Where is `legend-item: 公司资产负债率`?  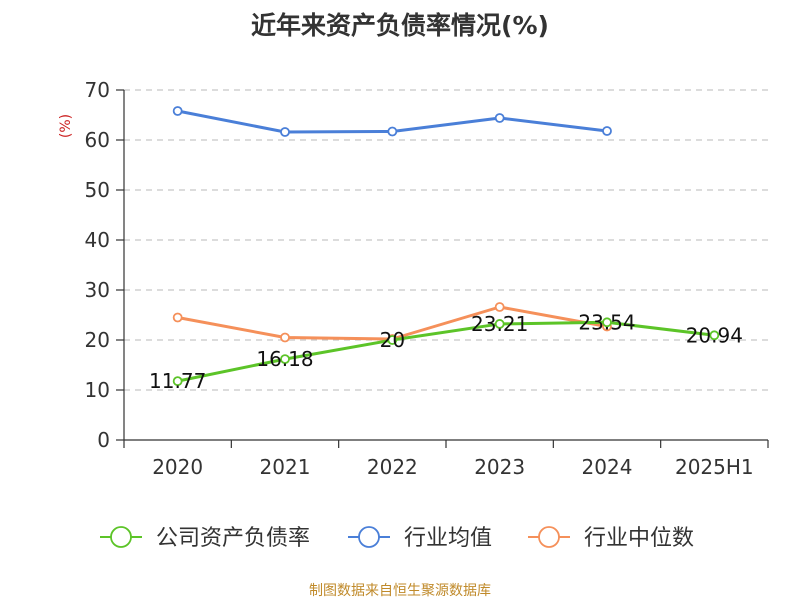 legend-item: 公司资产负债率 is located at coordinates (205, 538).